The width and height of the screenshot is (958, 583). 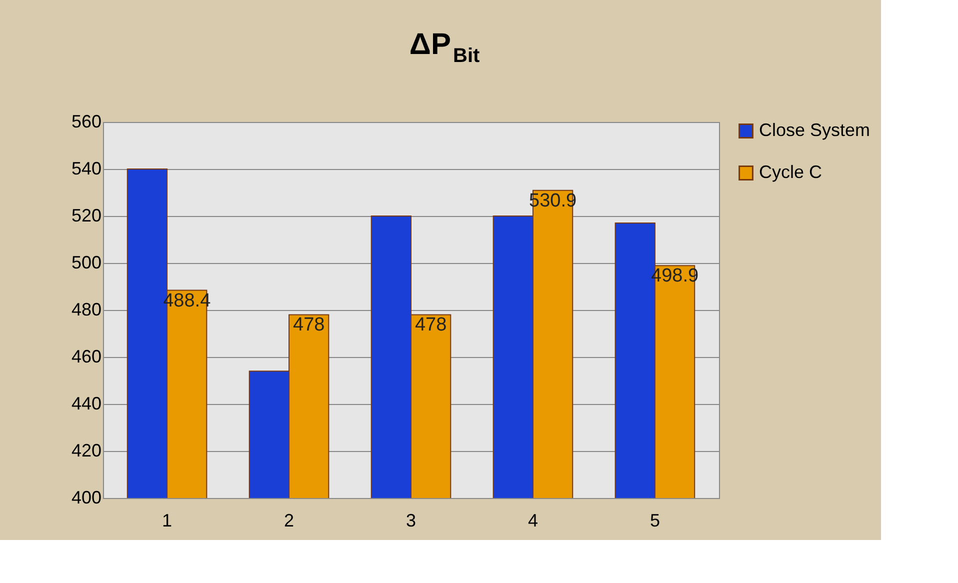 What do you see at coordinates (411, 520) in the screenshot?
I see `x-tick-label: 3` at bounding box center [411, 520].